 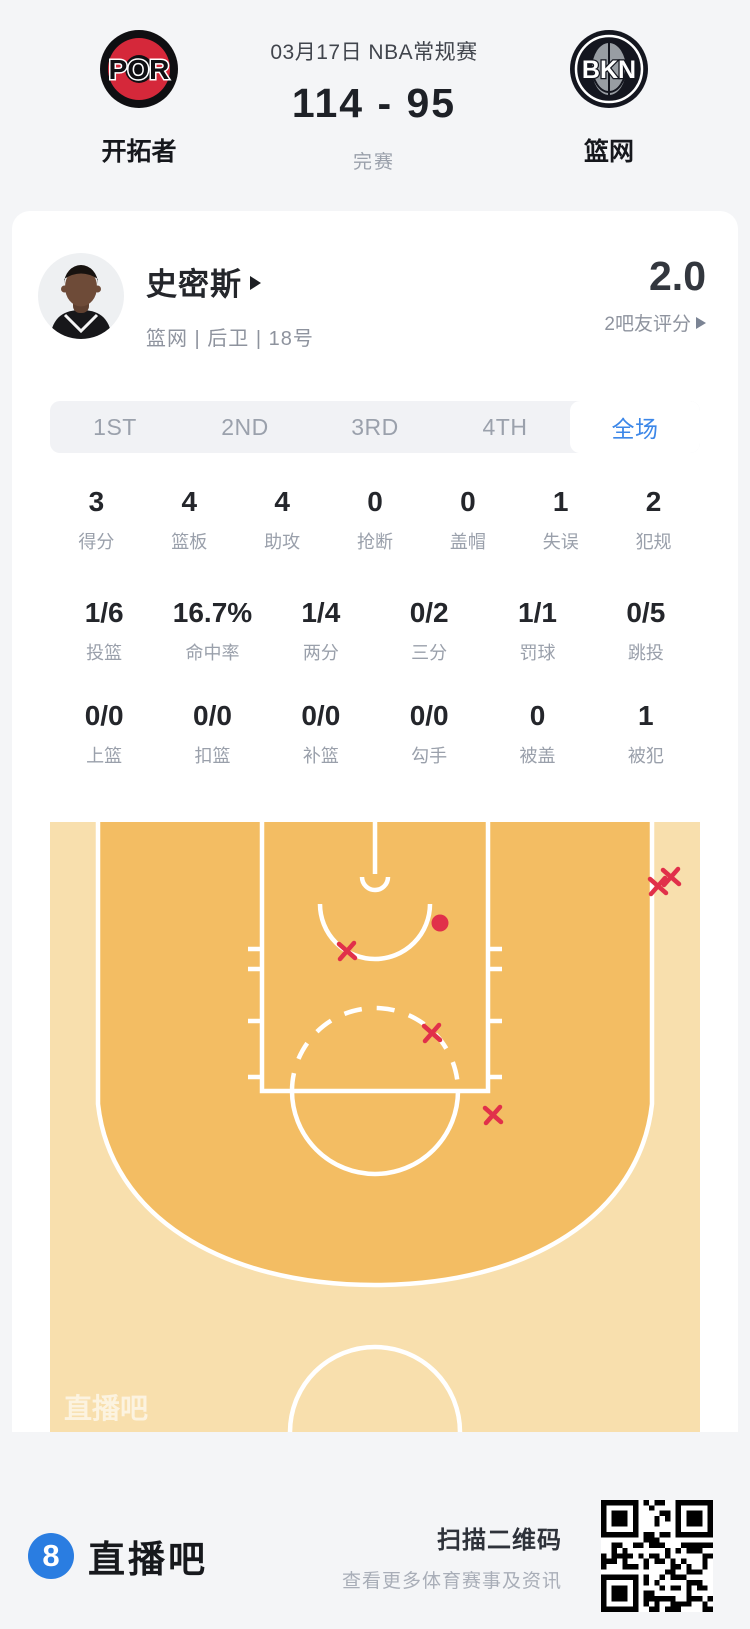 I want to click on stat-label: 抢断, so click(x=374, y=542).